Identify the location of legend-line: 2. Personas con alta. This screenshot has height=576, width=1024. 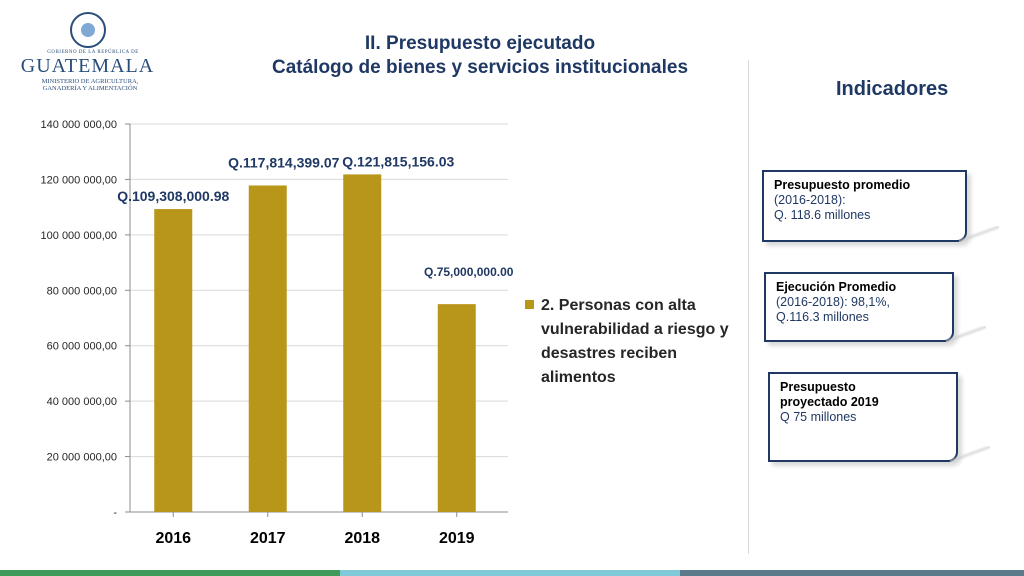
(618, 305).